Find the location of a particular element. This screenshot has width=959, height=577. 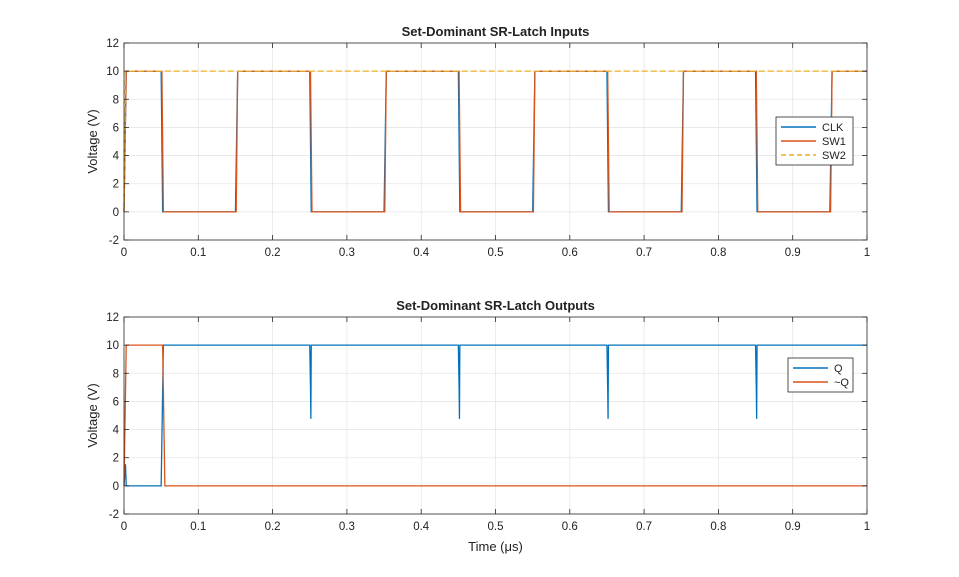

legend-label-q: Q is located at coordinates (838, 369).